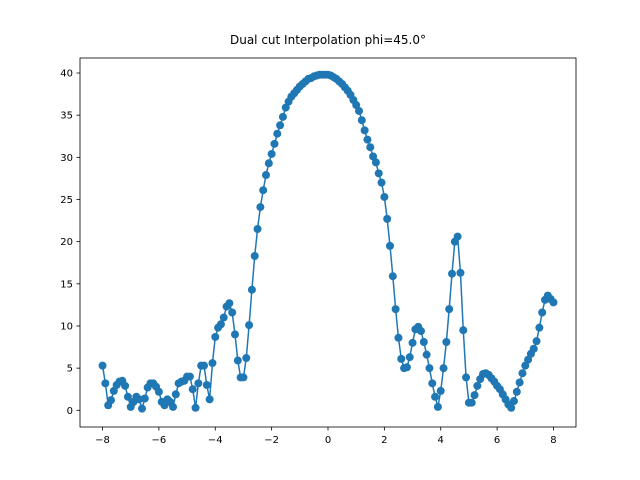 The height and width of the screenshot is (480, 640). What do you see at coordinates (271, 440) in the screenshot?
I see `x-tick-label: −2` at bounding box center [271, 440].